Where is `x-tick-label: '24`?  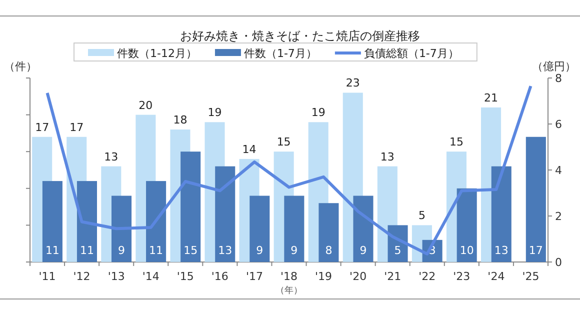
x-tick-label: '24 is located at coordinates (496, 276).